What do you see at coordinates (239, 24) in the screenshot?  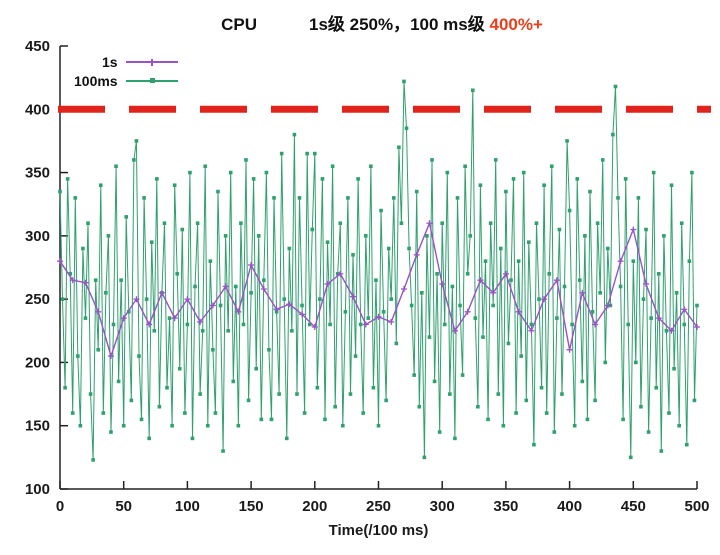 I see `chart-title: CPU` at bounding box center [239, 24].